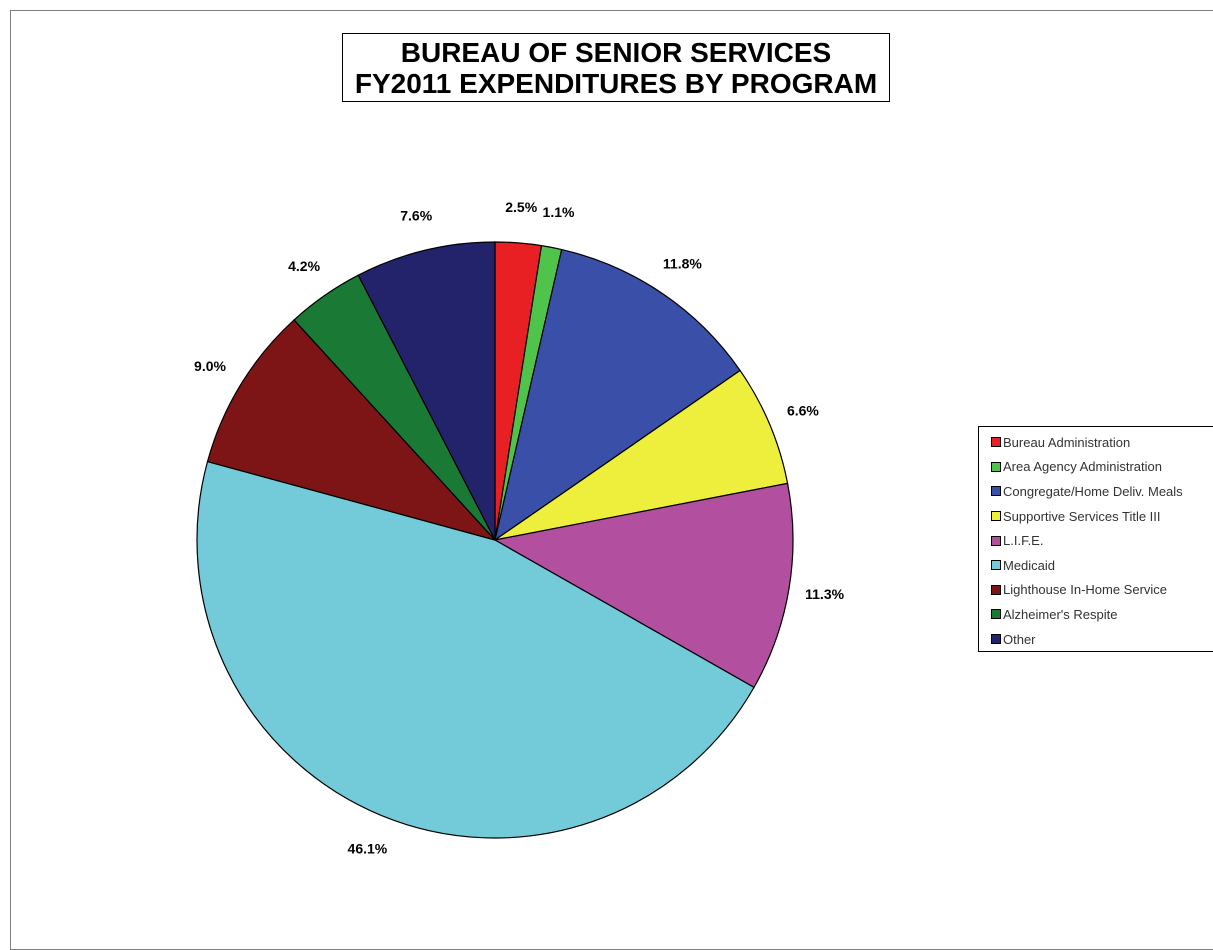 This screenshot has width=1213, height=950. What do you see at coordinates (1023, 541) in the screenshot?
I see `legend-label-4: L.I.F.E.` at bounding box center [1023, 541].